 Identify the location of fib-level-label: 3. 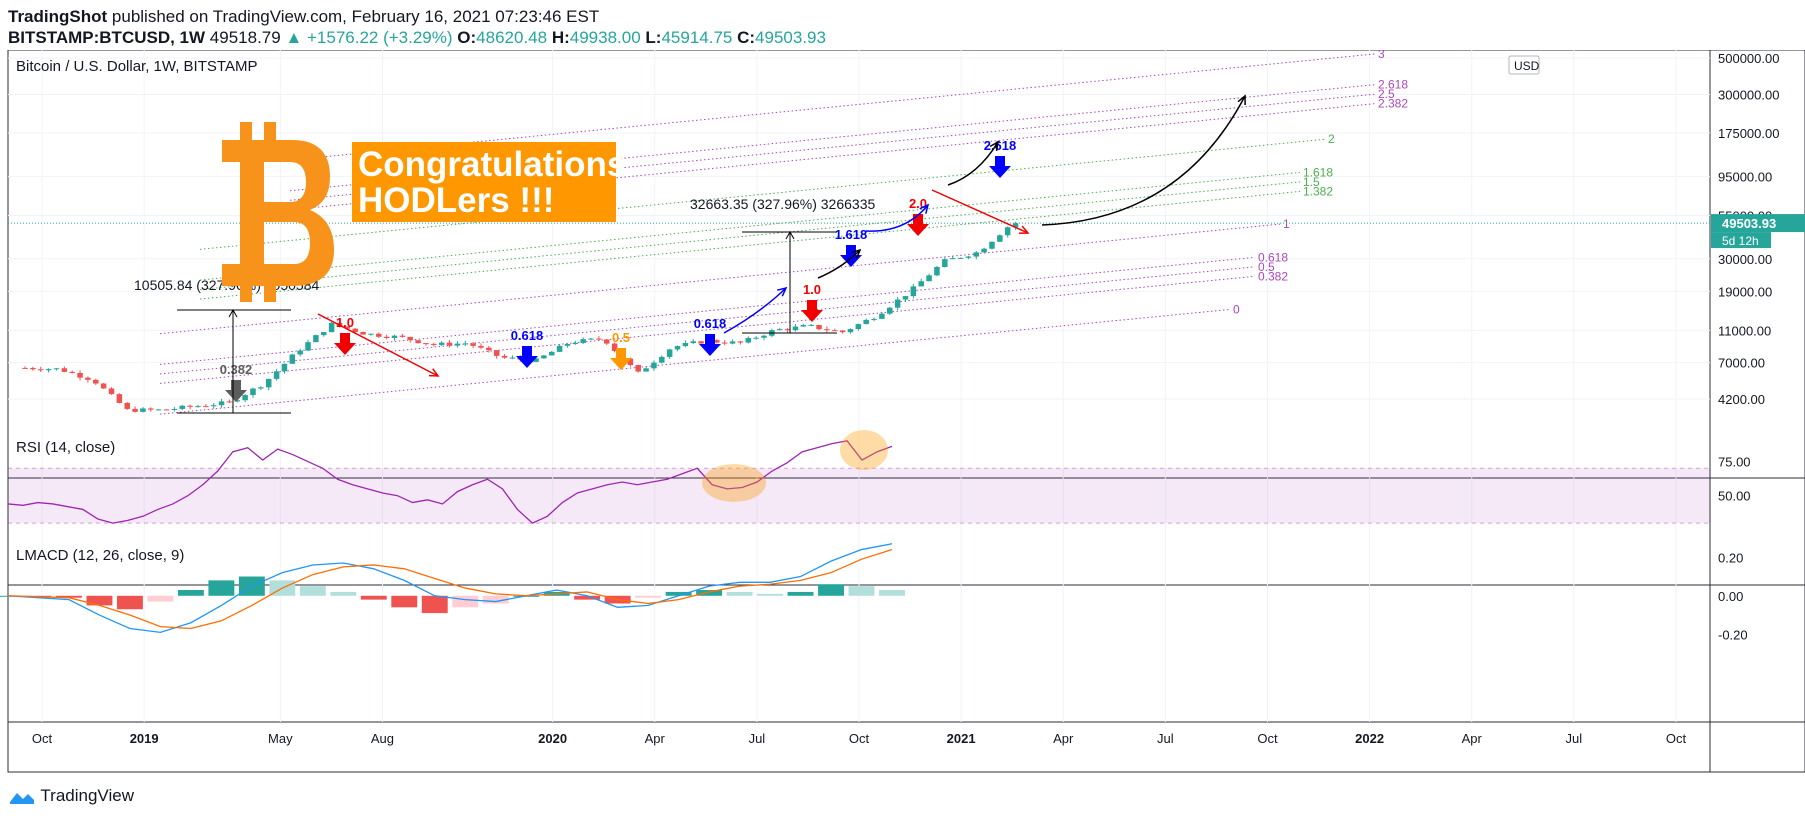
(1381, 55).